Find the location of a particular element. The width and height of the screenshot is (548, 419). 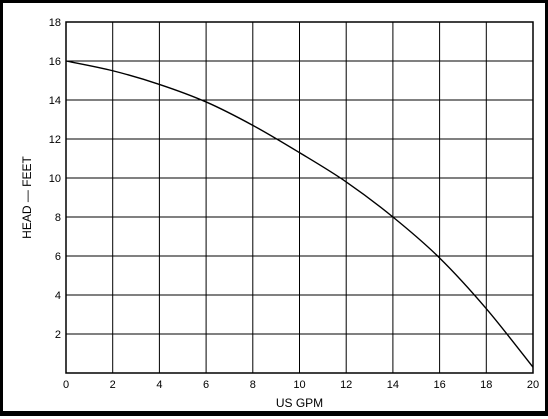

y-tick-label: 10 is located at coordinates (55, 179).